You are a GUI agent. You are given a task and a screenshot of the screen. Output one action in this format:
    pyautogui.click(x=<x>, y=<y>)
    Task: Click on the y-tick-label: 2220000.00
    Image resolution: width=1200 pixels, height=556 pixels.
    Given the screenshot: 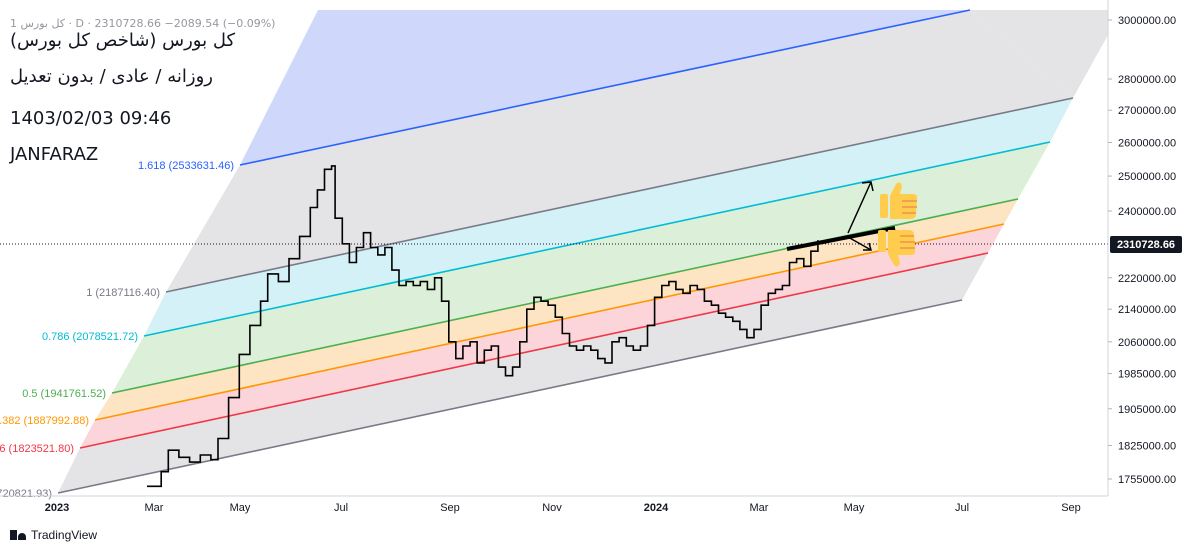 What is the action you would take?
    pyautogui.click(x=1147, y=279)
    